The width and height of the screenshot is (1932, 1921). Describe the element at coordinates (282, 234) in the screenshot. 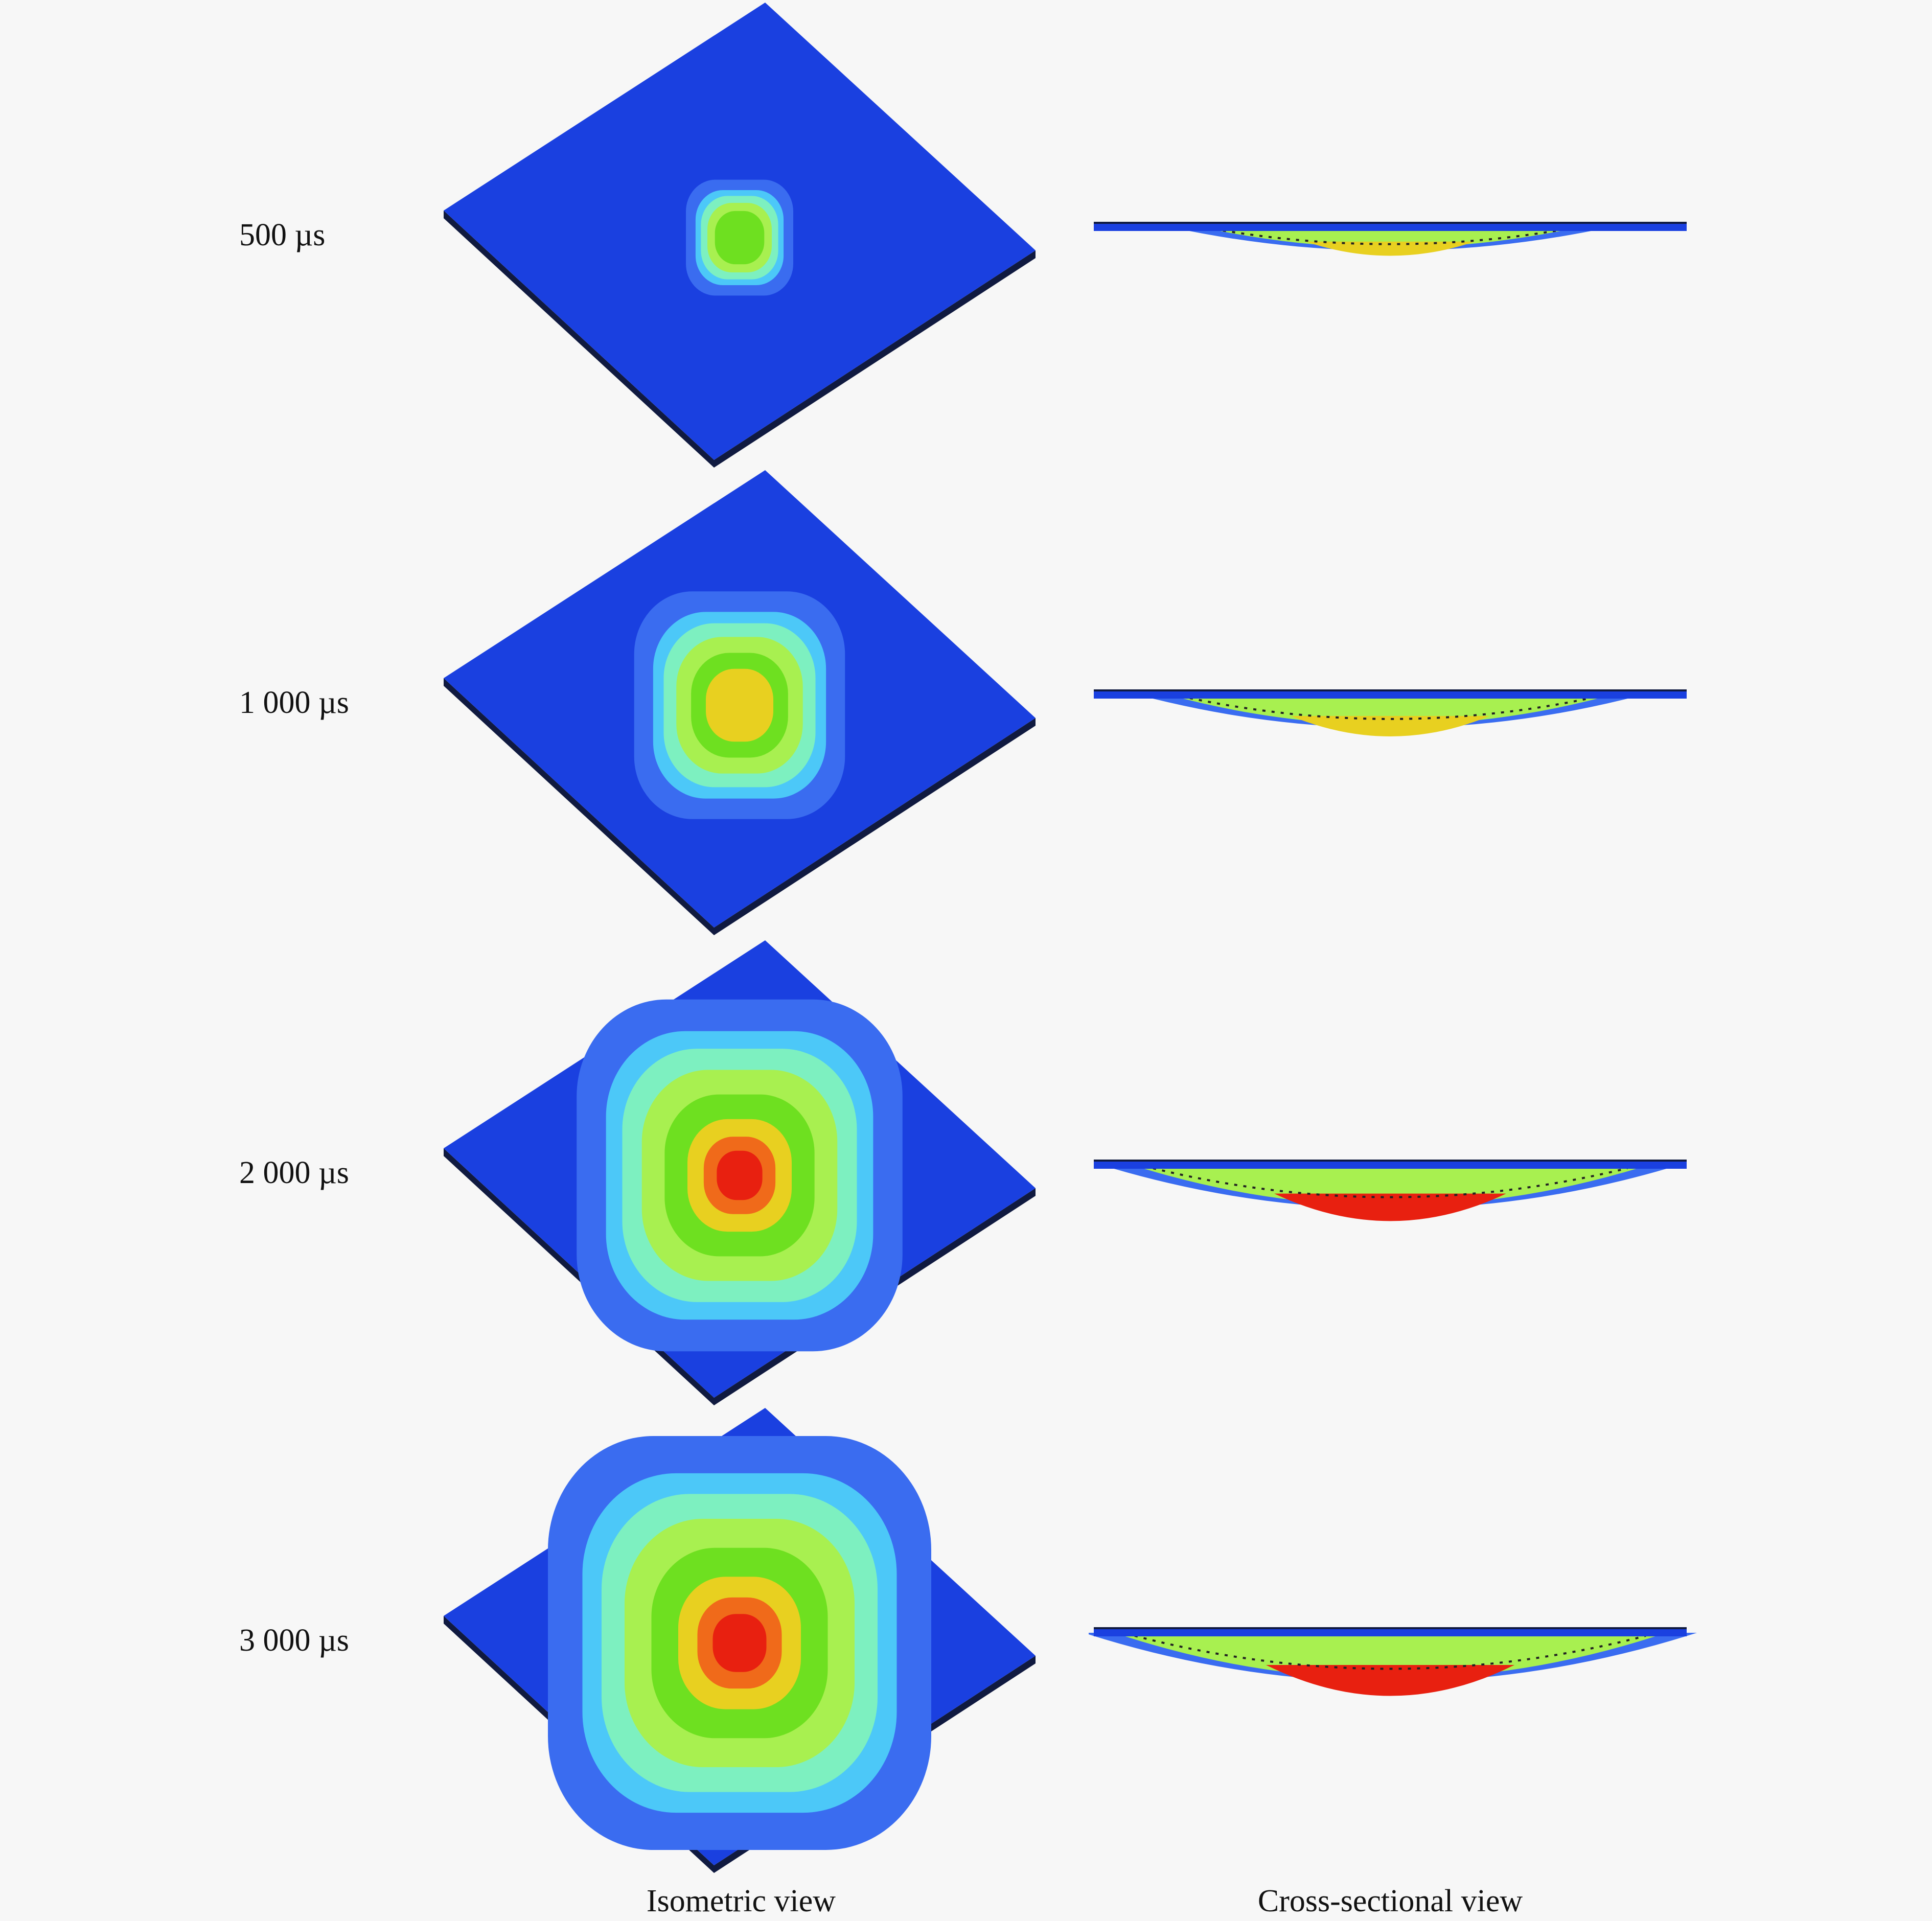

I see `time-label: 500 µs` at that location.